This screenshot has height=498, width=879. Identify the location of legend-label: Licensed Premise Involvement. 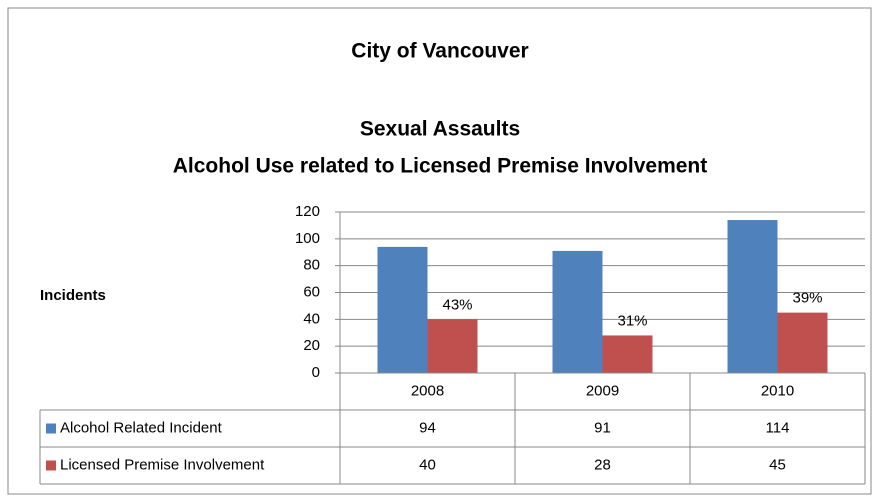
(162, 464).